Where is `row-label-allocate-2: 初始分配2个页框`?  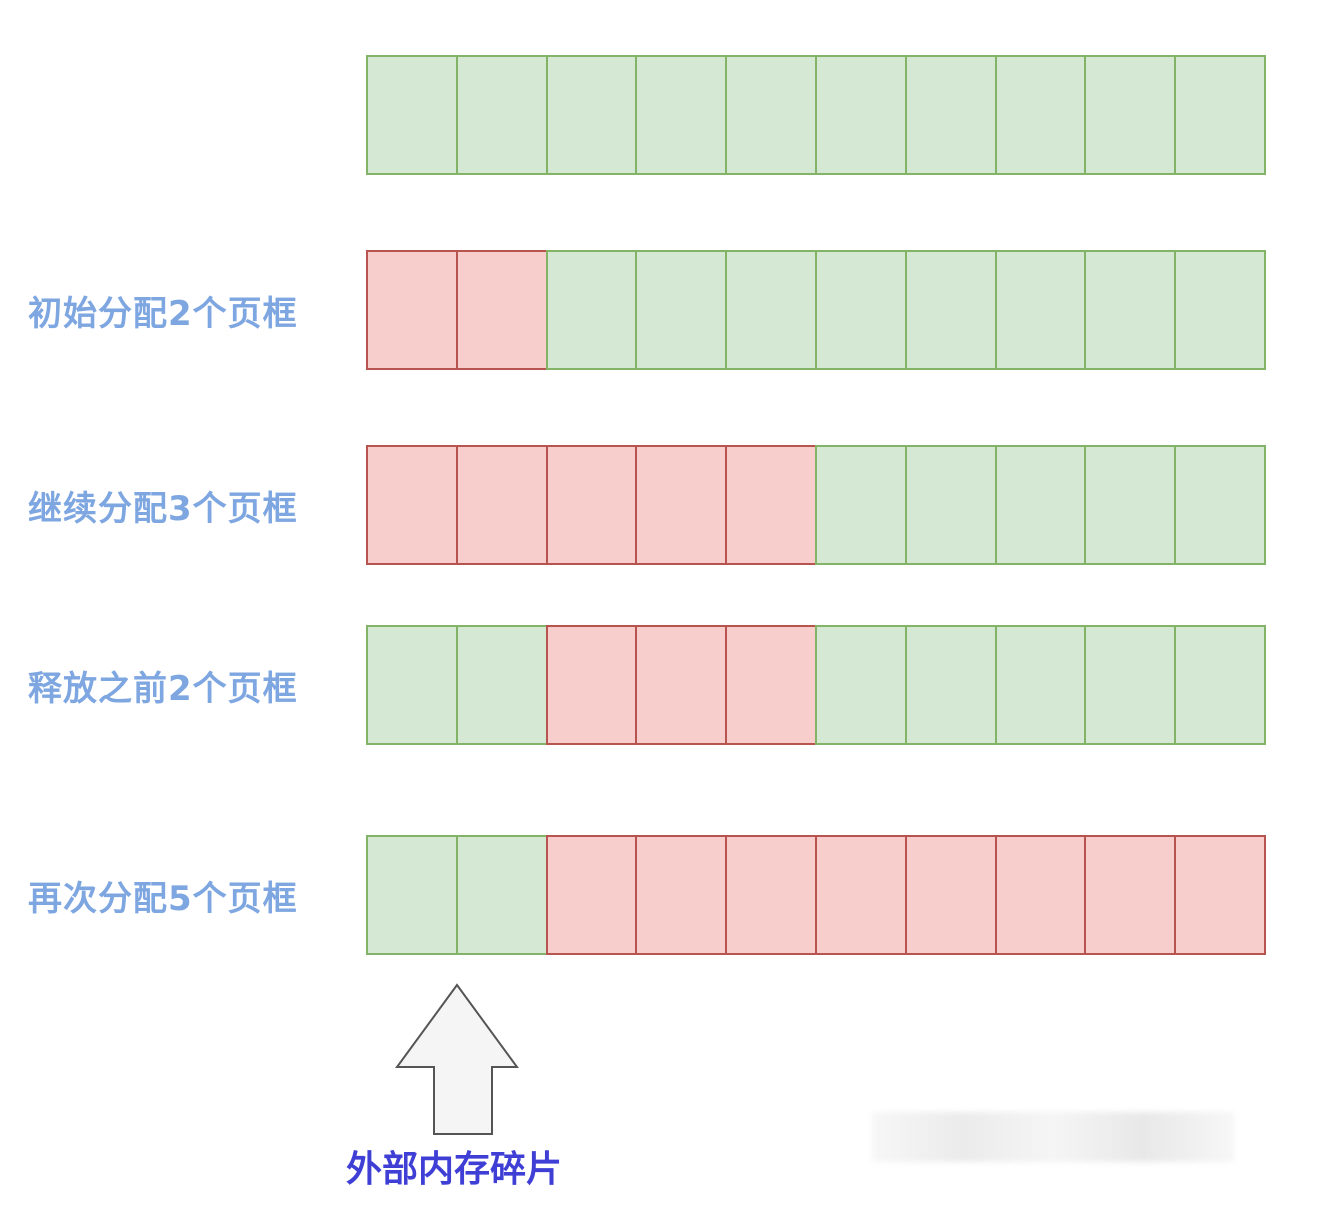
row-label-allocate-2: 初始分配2个页框 is located at coordinates (163, 313).